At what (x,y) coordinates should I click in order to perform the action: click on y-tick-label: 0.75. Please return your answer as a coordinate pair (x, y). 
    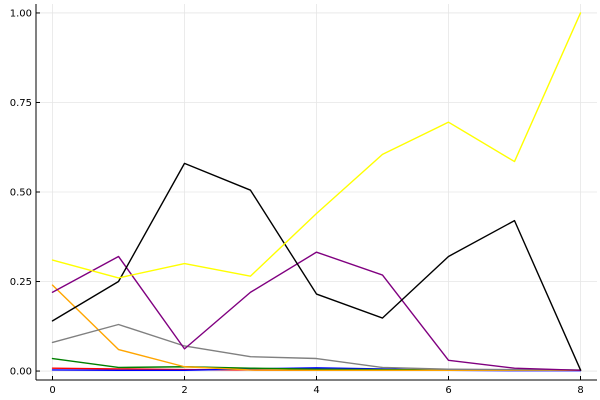
    Looking at the image, I should click on (21, 103).